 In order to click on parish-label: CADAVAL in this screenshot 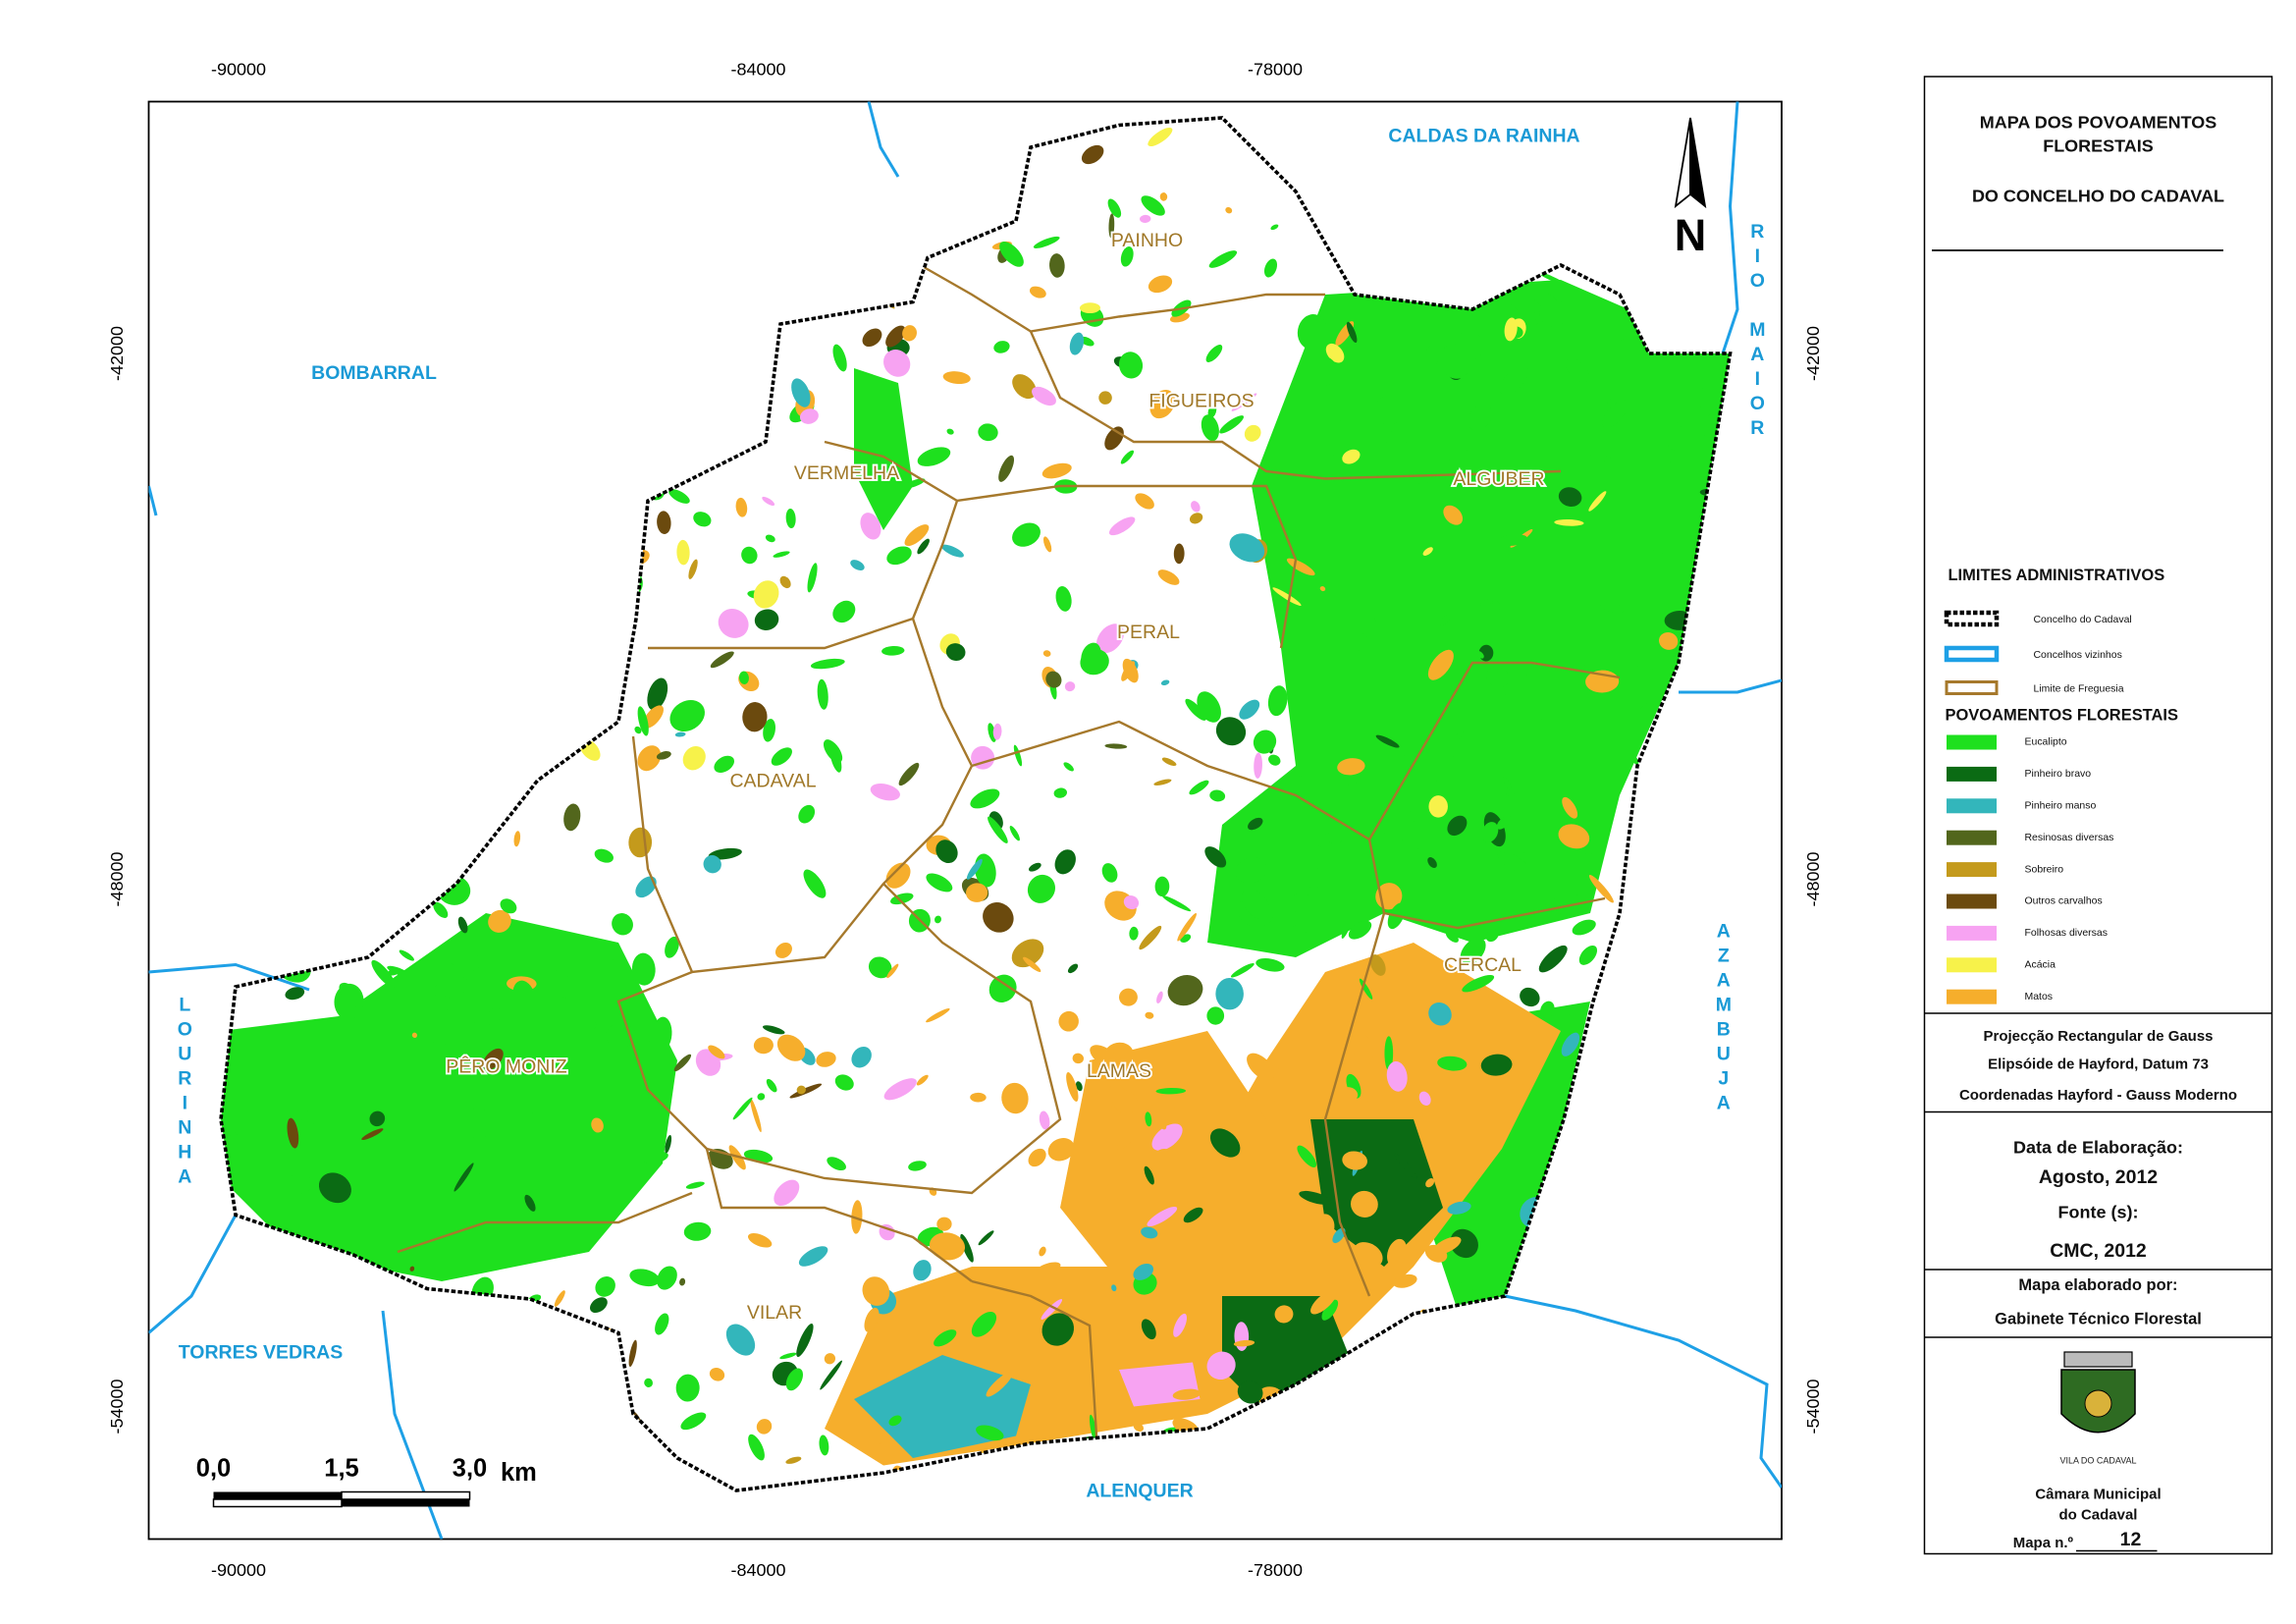, I will do `click(772, 781)`.